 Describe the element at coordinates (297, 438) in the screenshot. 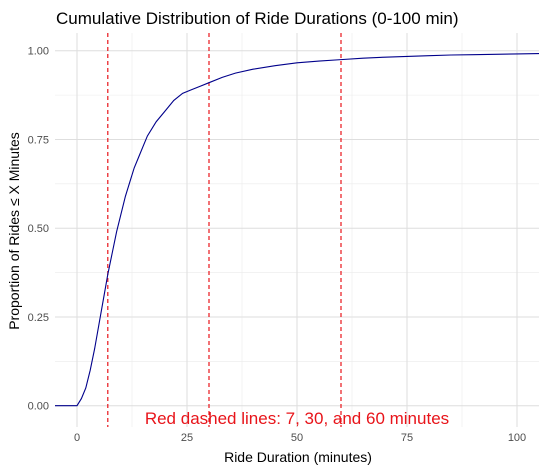

I see `x-tick-label: 50` at that location.